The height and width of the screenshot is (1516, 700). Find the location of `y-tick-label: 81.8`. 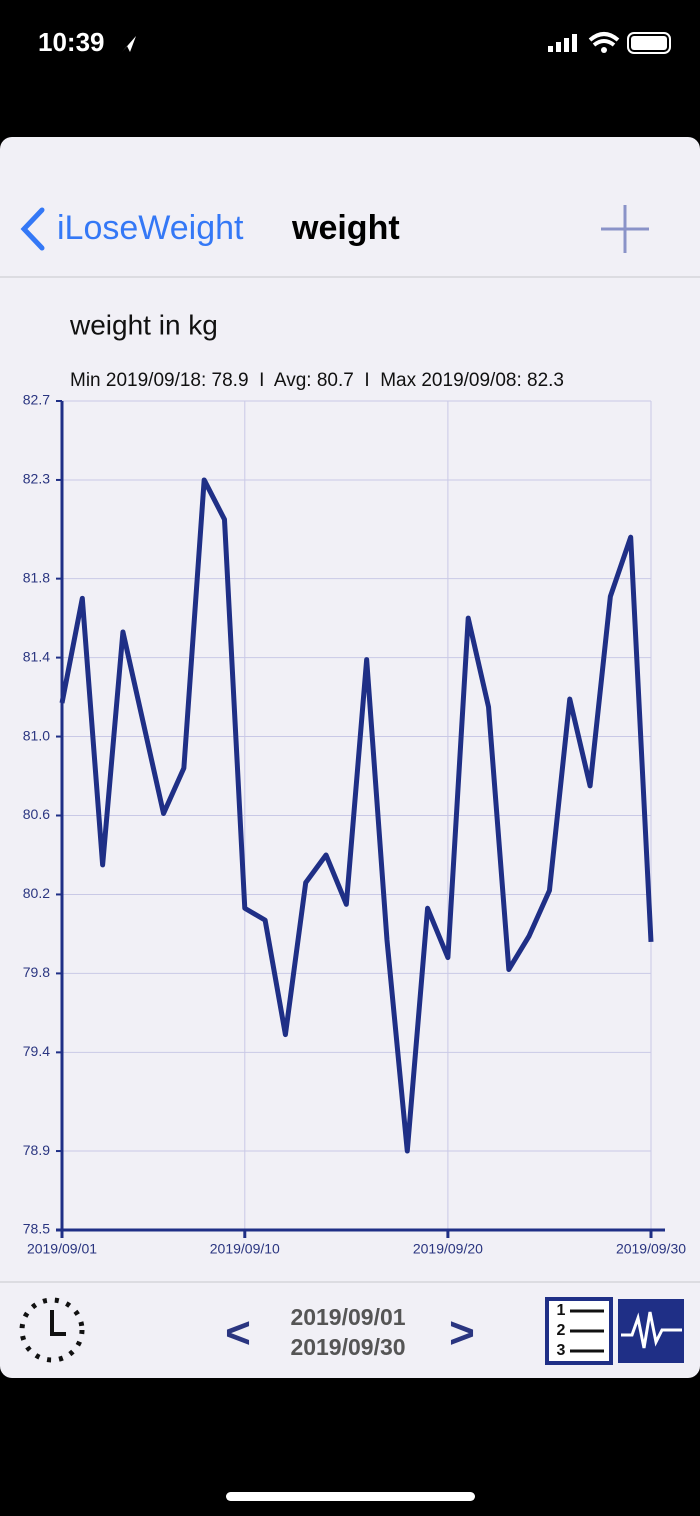

y-tick-label: 81.8 is located at coordinates (36, 577).